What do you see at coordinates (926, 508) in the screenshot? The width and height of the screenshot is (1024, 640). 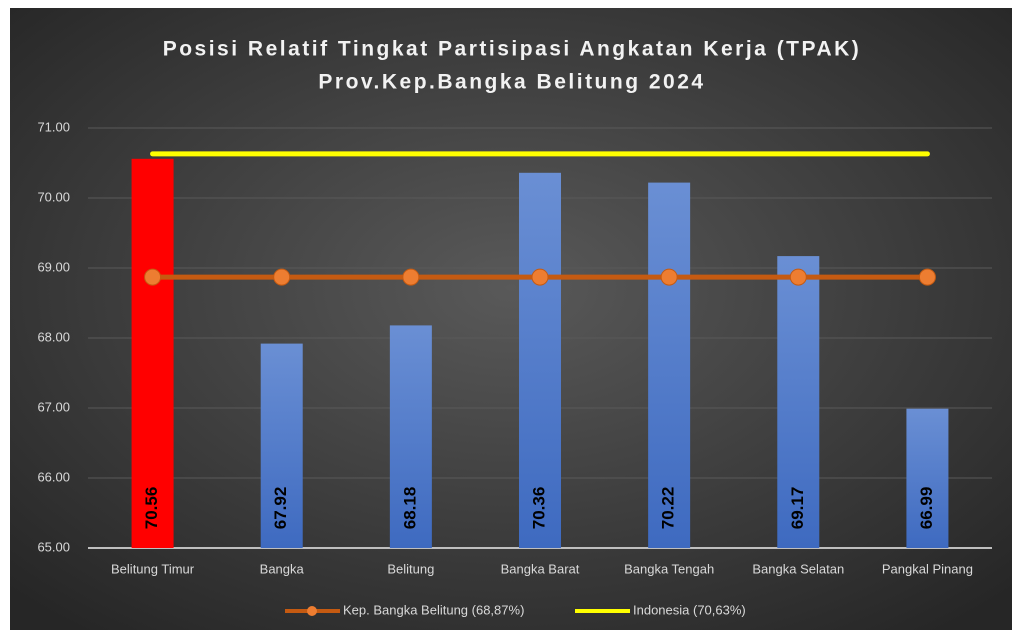 I see `data-label: 66.99` at bounding box center [926, 508].